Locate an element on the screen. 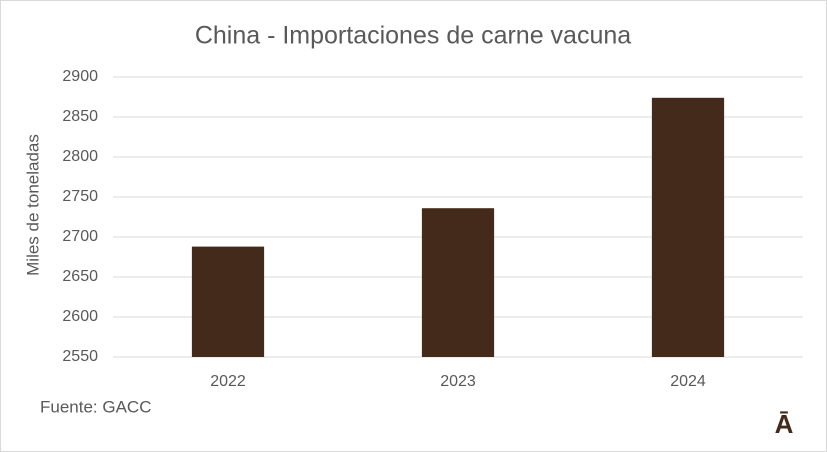 The width and height of the screenshot is (827, 452). logo: Ā is located at coordinates (784, 424).